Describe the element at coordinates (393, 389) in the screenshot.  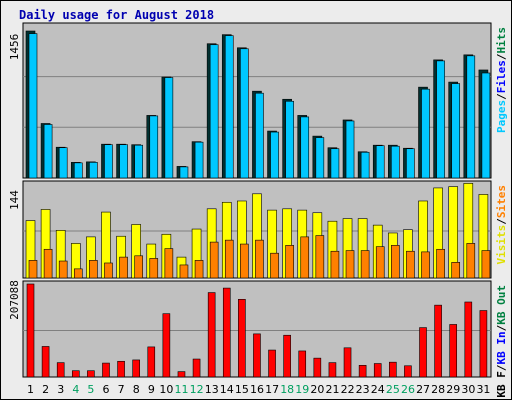
I see `x-tick-label-25: 25` at that location.